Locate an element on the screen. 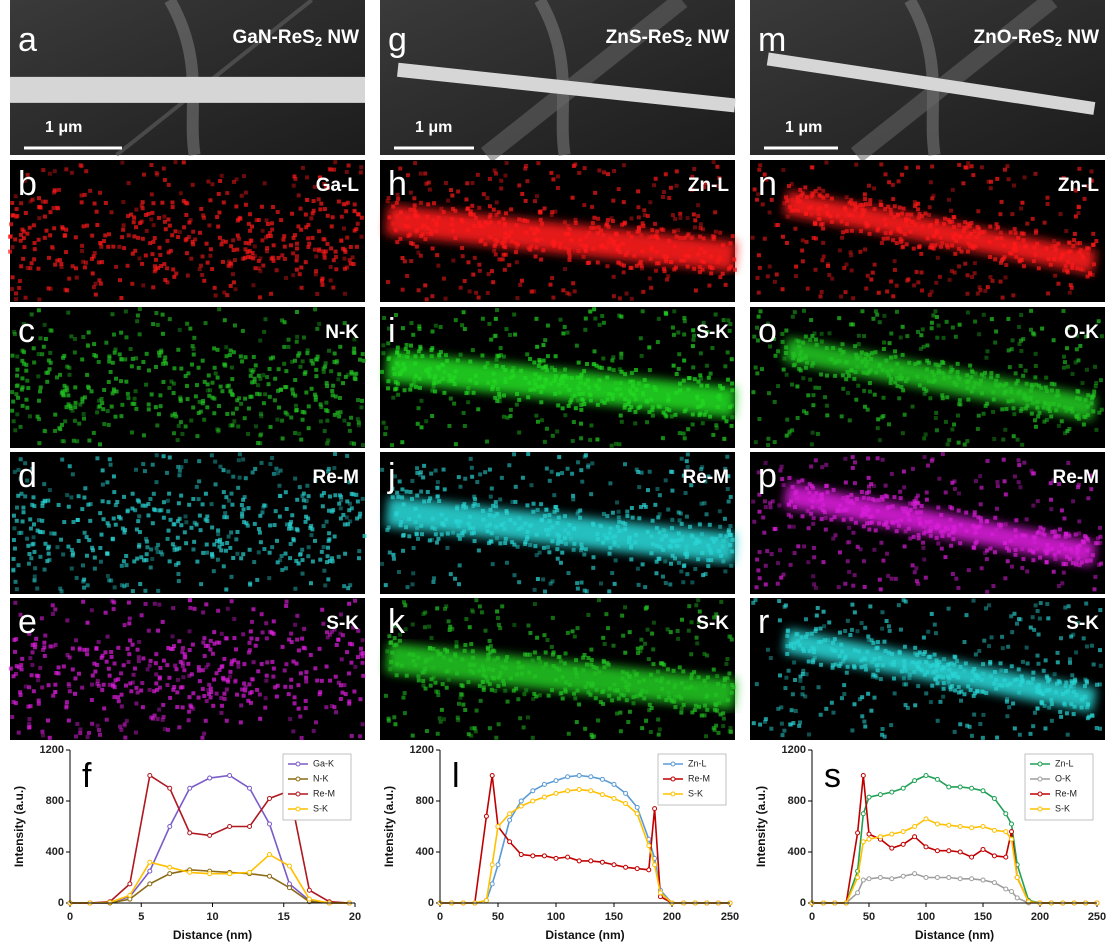 The image size is (1107, 950). title-text: ZnO-ReS is located at coordinates (1014, 37).